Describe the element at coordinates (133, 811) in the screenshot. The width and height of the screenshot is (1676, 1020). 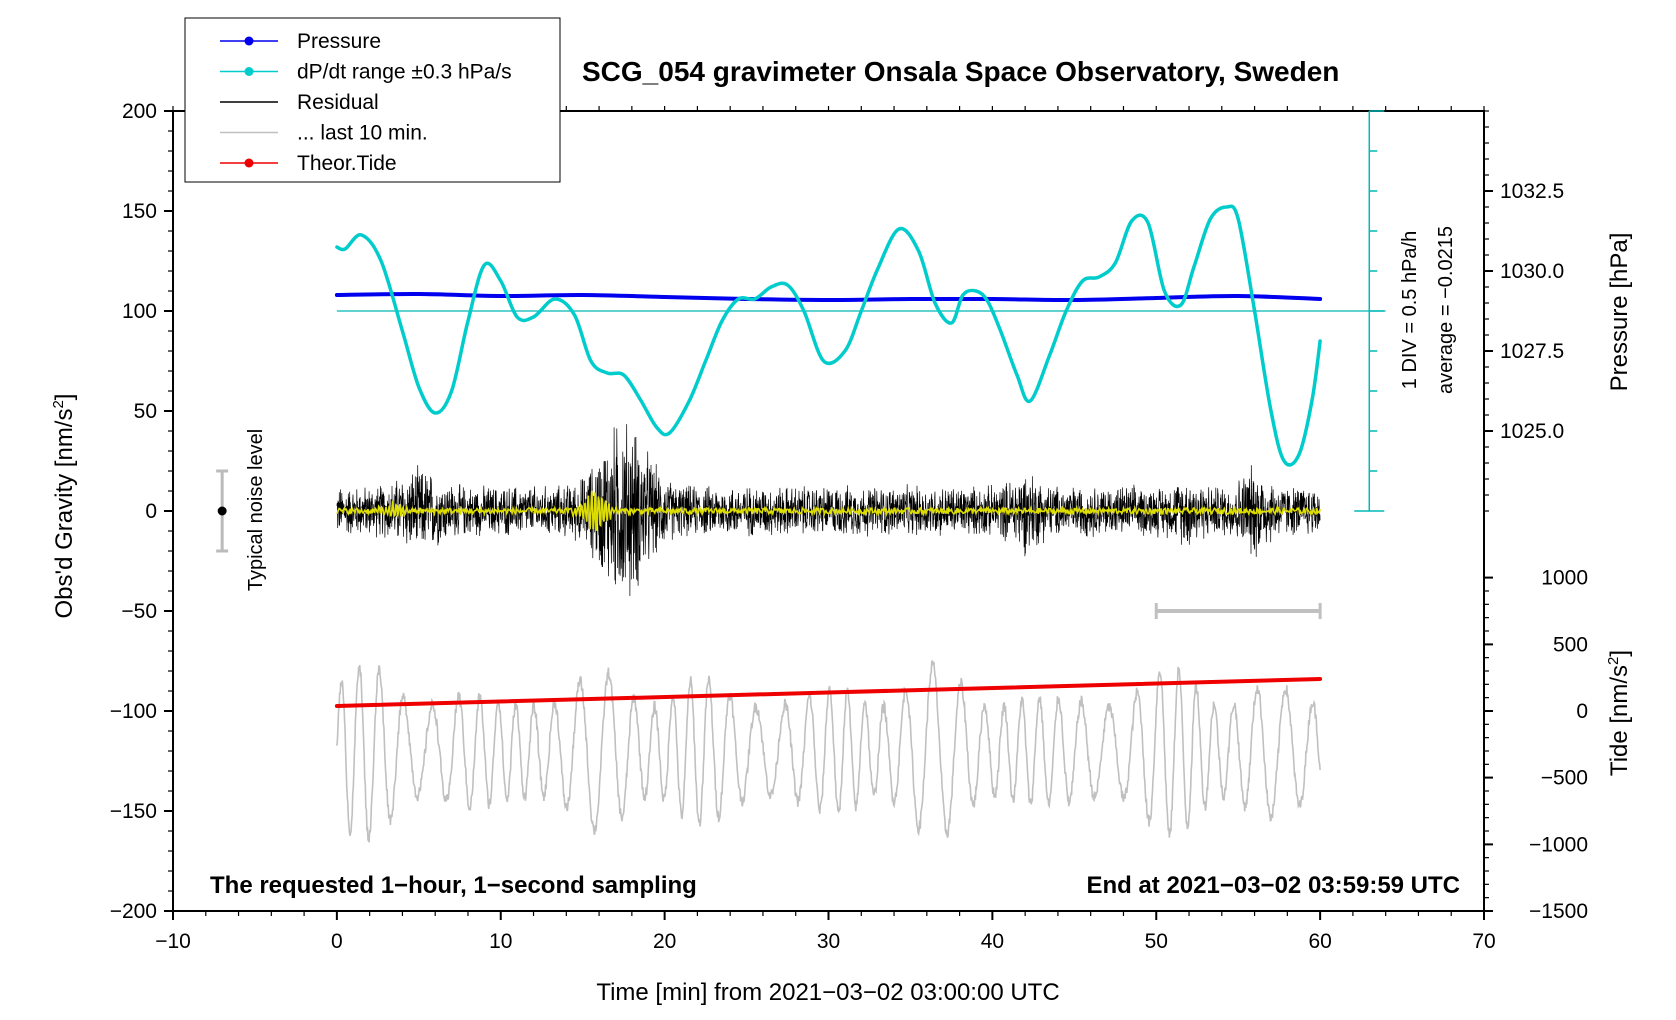
I see `y-tick-label: −150` at that location.